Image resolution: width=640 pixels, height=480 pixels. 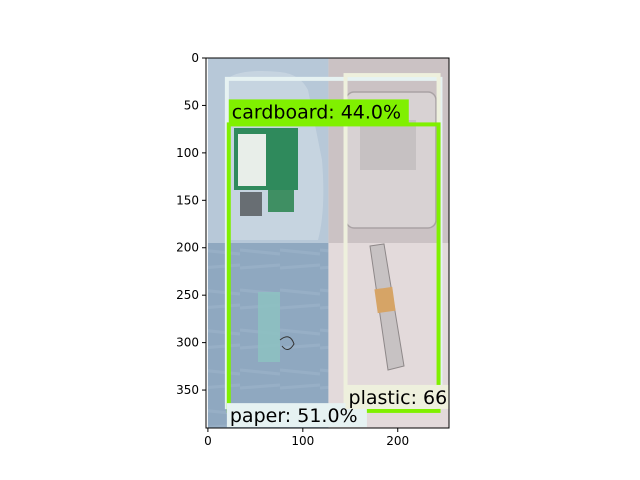 What do you see at coordinates (302, 441) in the screenshot?
I see `x-tick-label: 100` at bounding box center [302, 441].